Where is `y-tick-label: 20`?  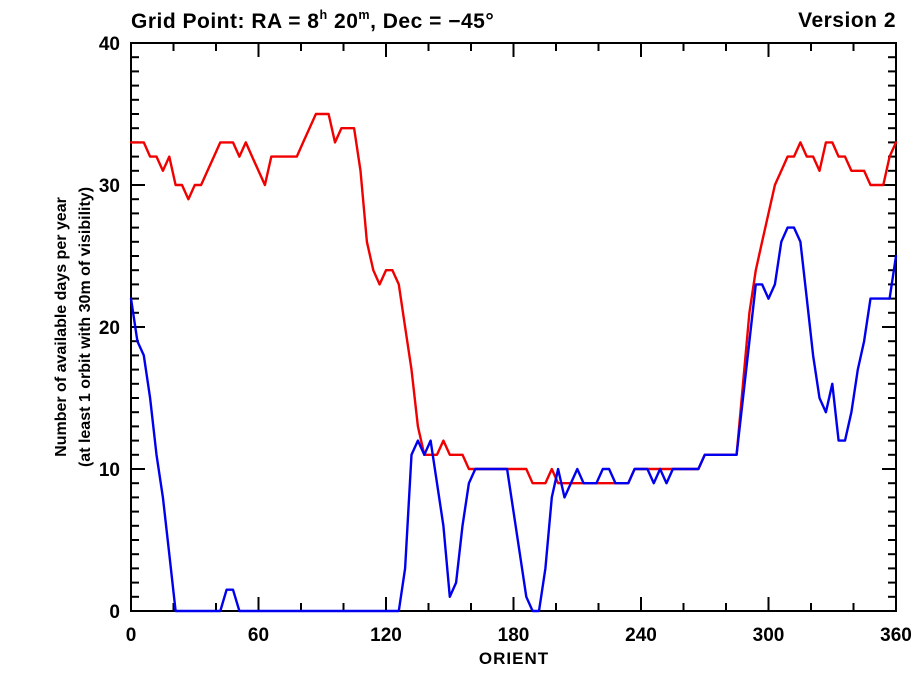
y-tick-label: 20 is located at coordinates (109, 328).